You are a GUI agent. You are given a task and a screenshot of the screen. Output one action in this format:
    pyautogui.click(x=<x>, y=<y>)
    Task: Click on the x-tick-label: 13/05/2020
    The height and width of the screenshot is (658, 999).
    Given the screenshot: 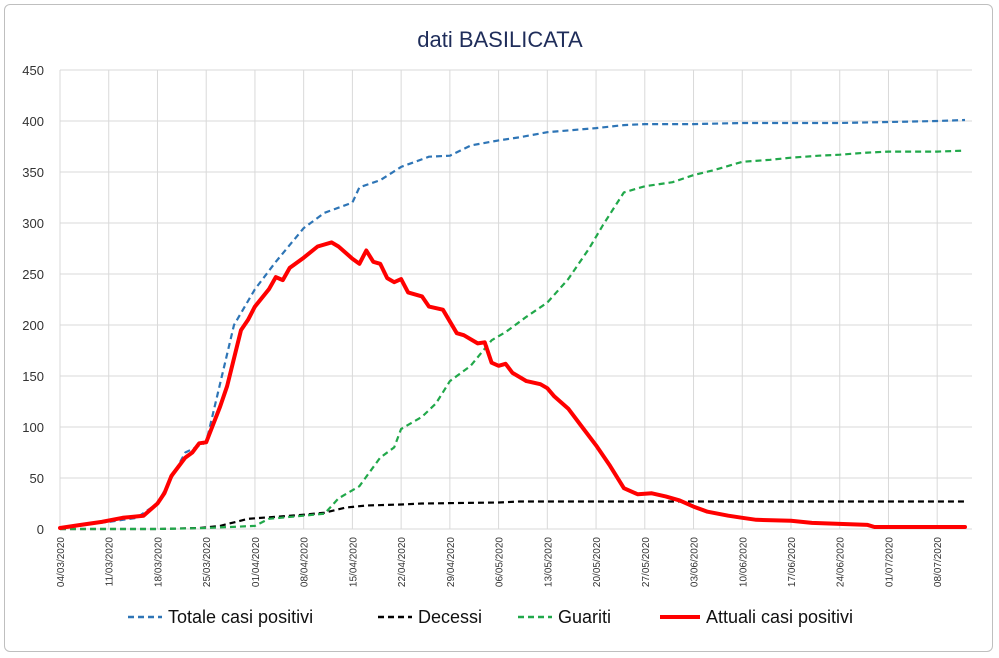 What is the action you would take?
    pyautogui.click(x=548, y=562)
    